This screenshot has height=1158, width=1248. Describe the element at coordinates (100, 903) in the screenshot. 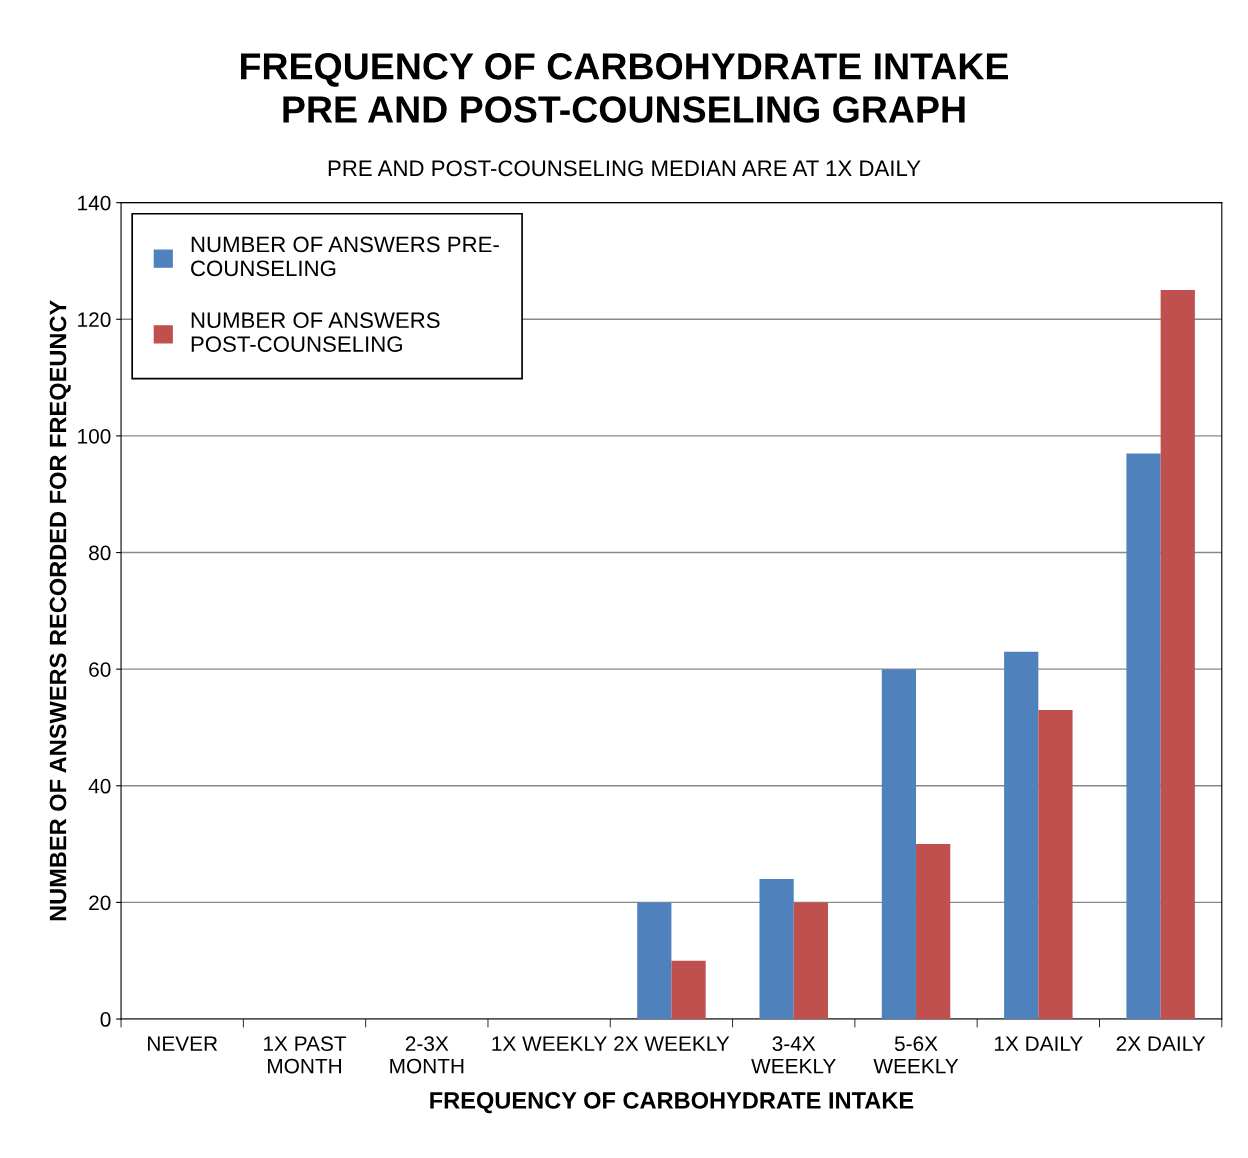

I see `y-tick-label: 20` at that location.